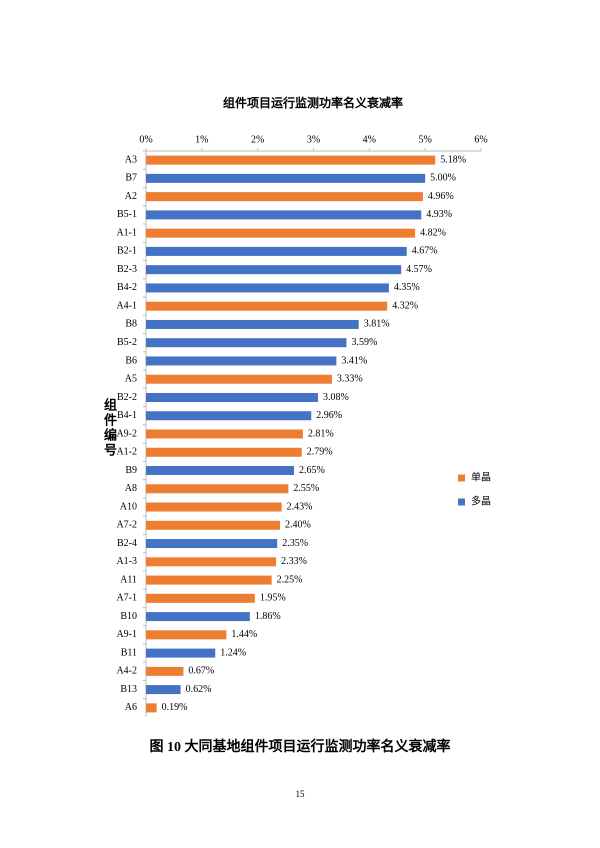 This screenshot has width=600, height=848. What do you see at coordinates (131, 379) in the screenshot?
I see `y-tick-label: A5` at bounding box center [131, 379].